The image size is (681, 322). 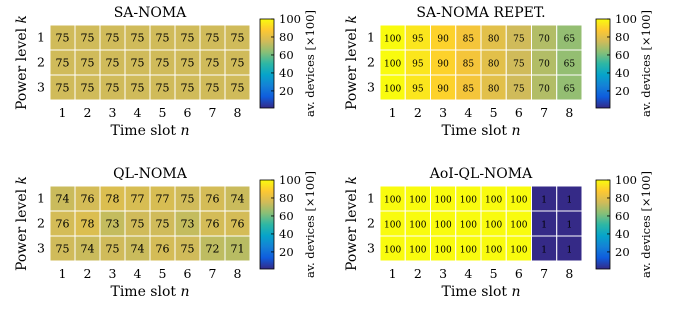 What do you see at coordinates (371, 87) in the screenshot?
I see `y-tick-label: 3` at bounding box center [371, 87].